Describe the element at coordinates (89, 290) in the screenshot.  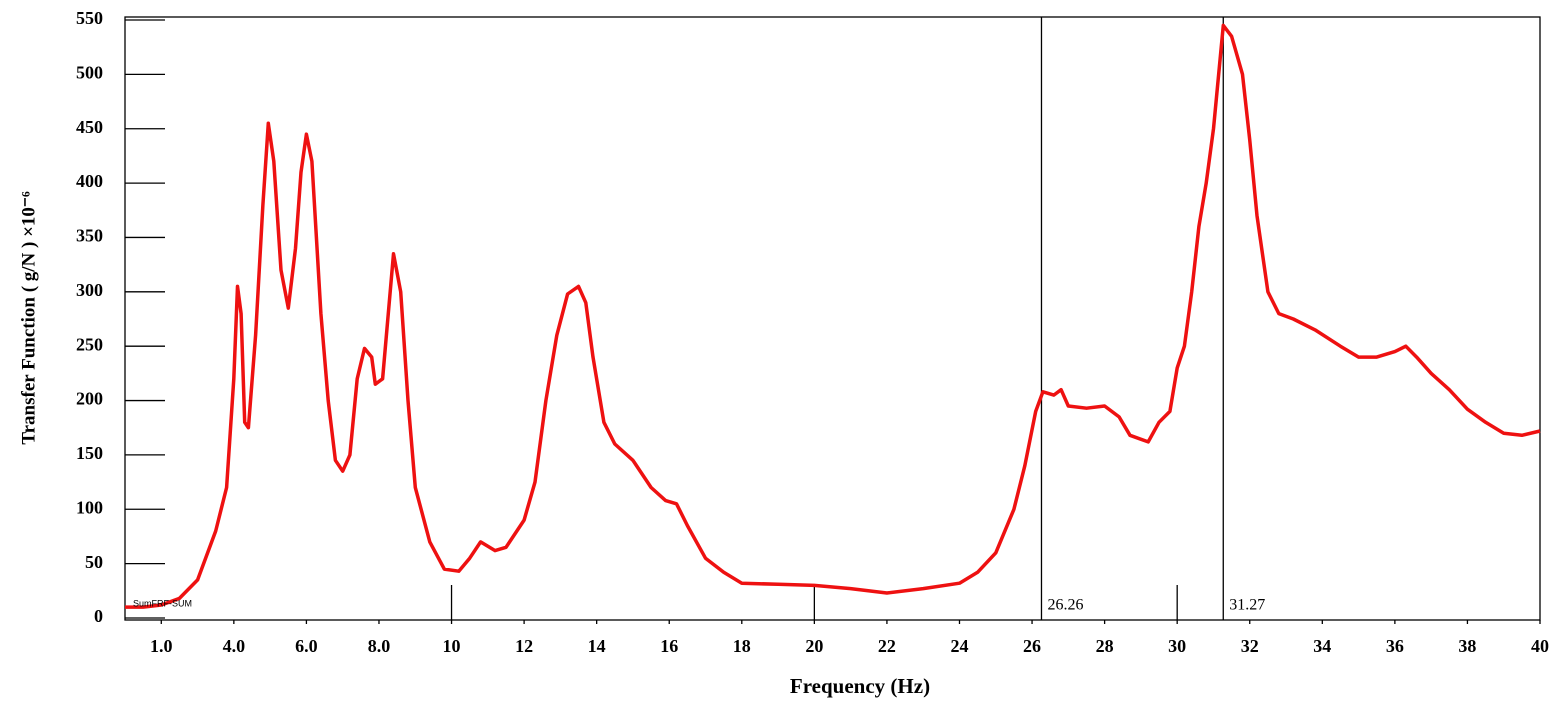
I see `y-tick-label: 300` at that location.